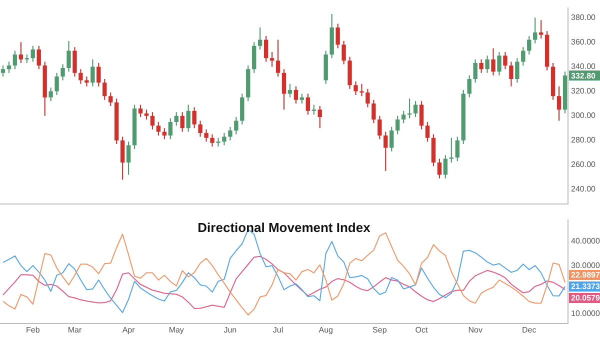 The image size is (600, 337). What do you see at coordinates (585, 313) in the screenshot?
I see `y-tick-label: 10.0000` at bounding box center [585, 313].